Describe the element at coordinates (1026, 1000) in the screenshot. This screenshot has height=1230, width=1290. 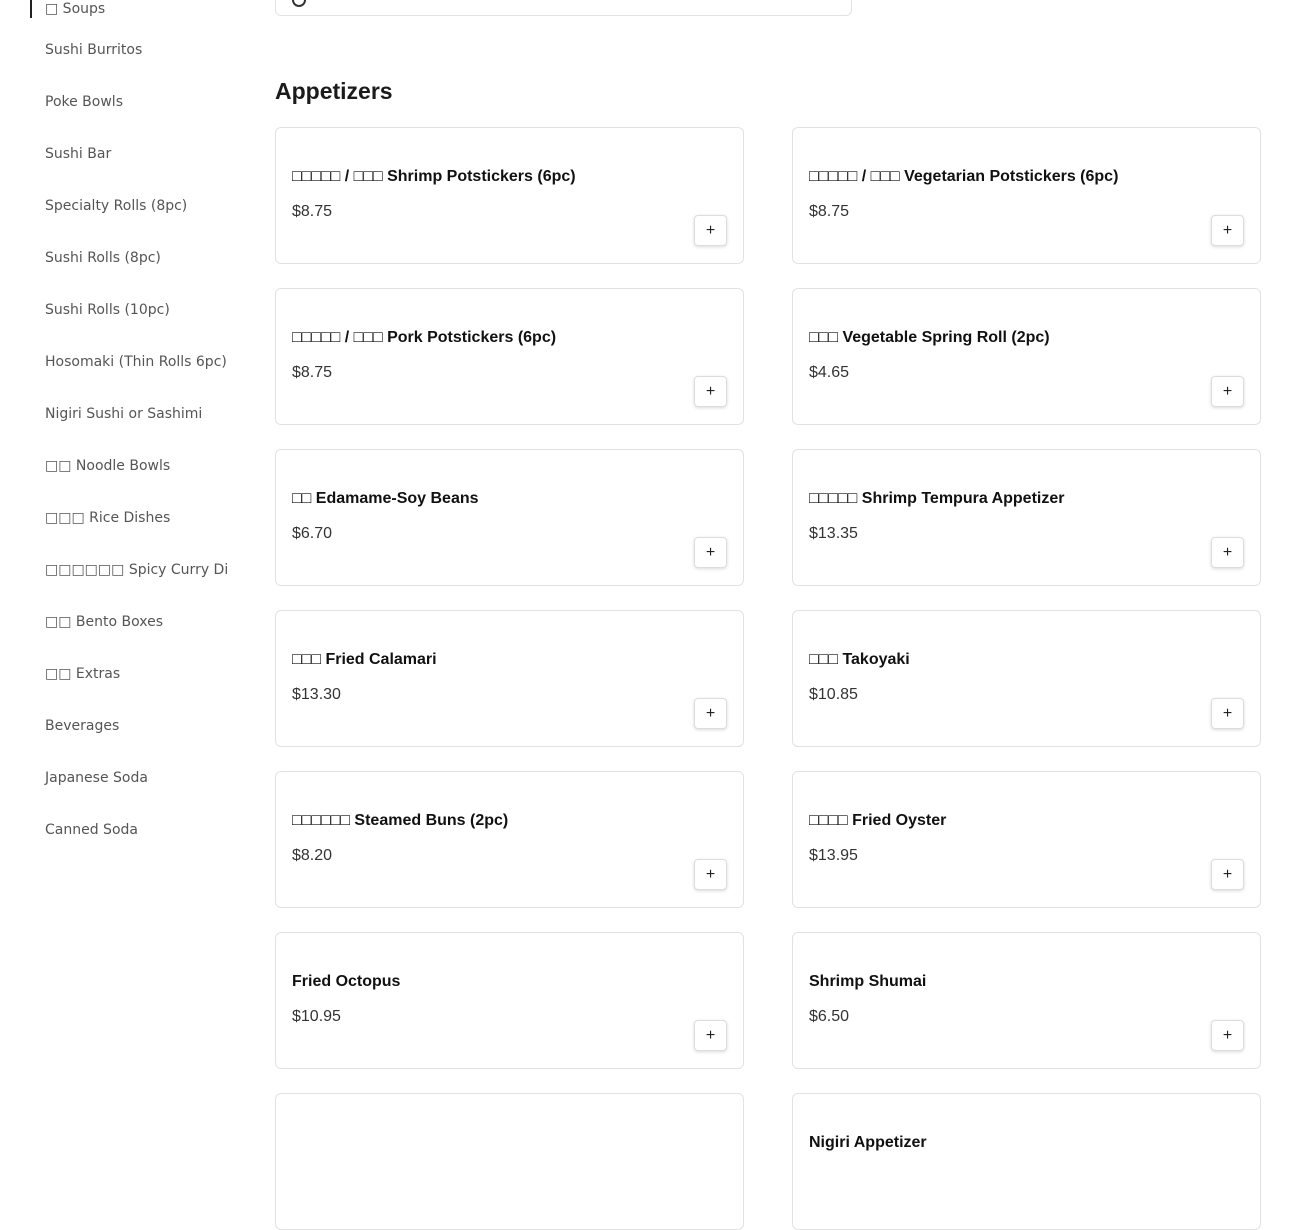
I see `menu-item-card: Shrimp Shumai $6.50 +` at that location.